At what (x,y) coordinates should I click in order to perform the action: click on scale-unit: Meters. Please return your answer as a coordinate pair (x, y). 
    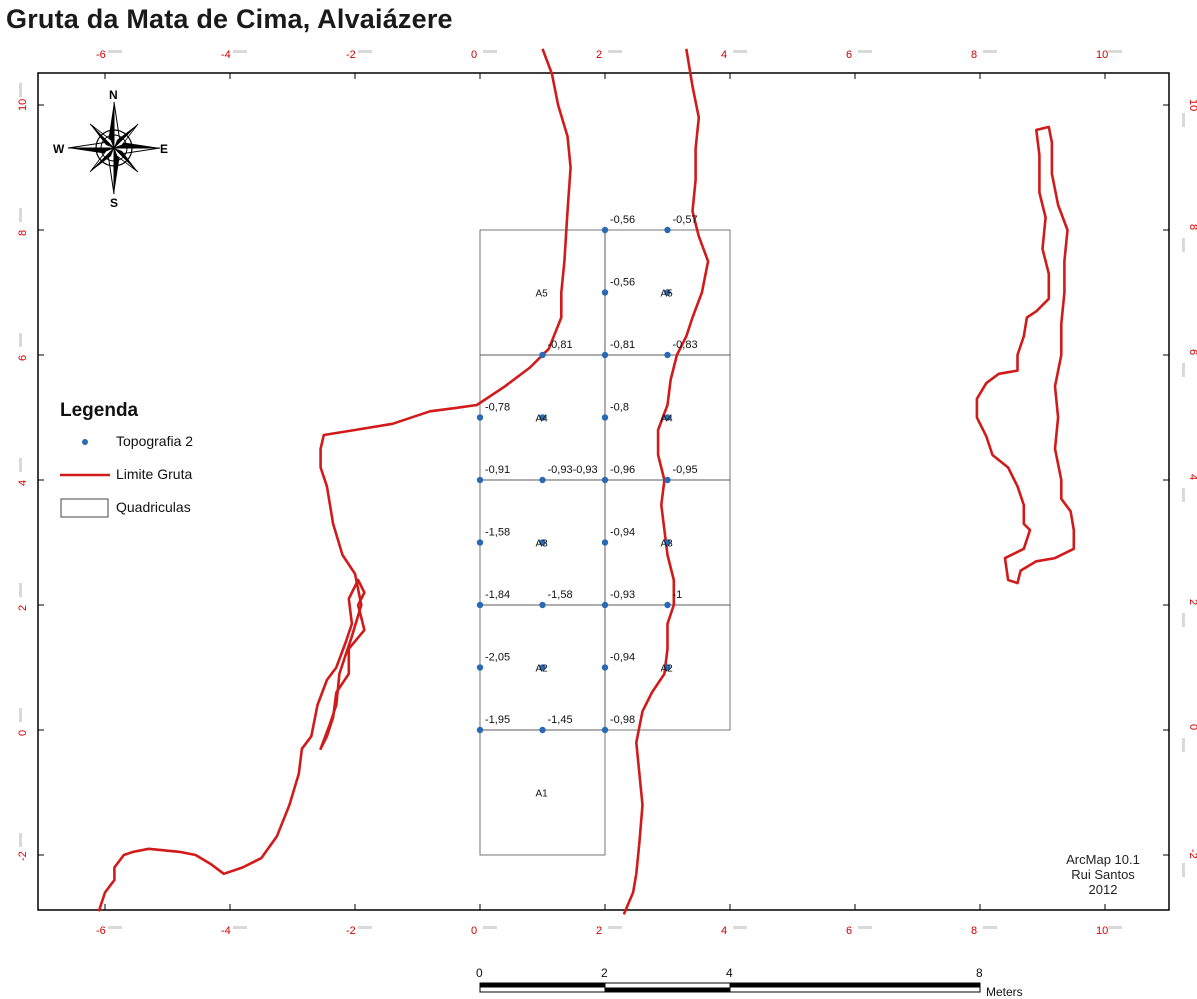
    Looking at the image, I should click on (1004, 992).